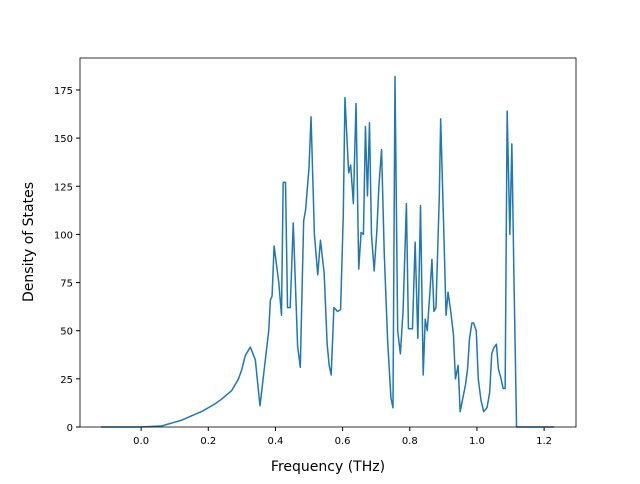 This screenshot has width=640, height=484. Describe the element at coordinates (63, 235) in the screenshot. I see `y-tick-label: 100` at that location.